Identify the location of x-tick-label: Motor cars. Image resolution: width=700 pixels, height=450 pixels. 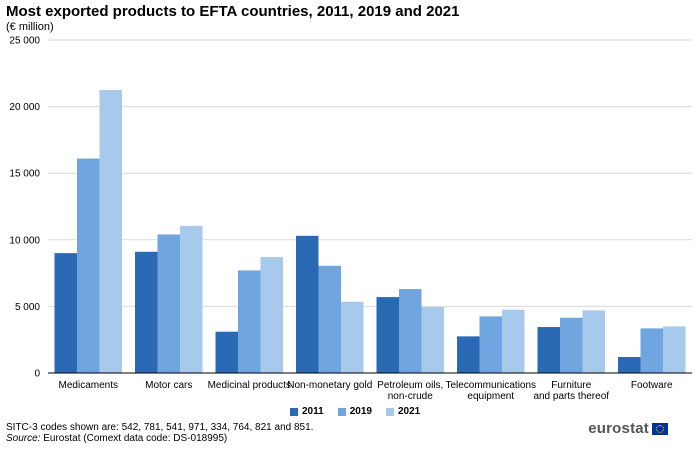
(168, 385).